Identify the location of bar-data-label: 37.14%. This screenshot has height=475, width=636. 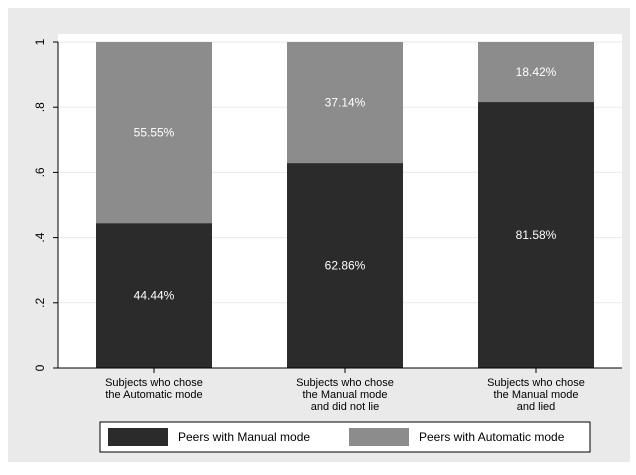
(345, 103).